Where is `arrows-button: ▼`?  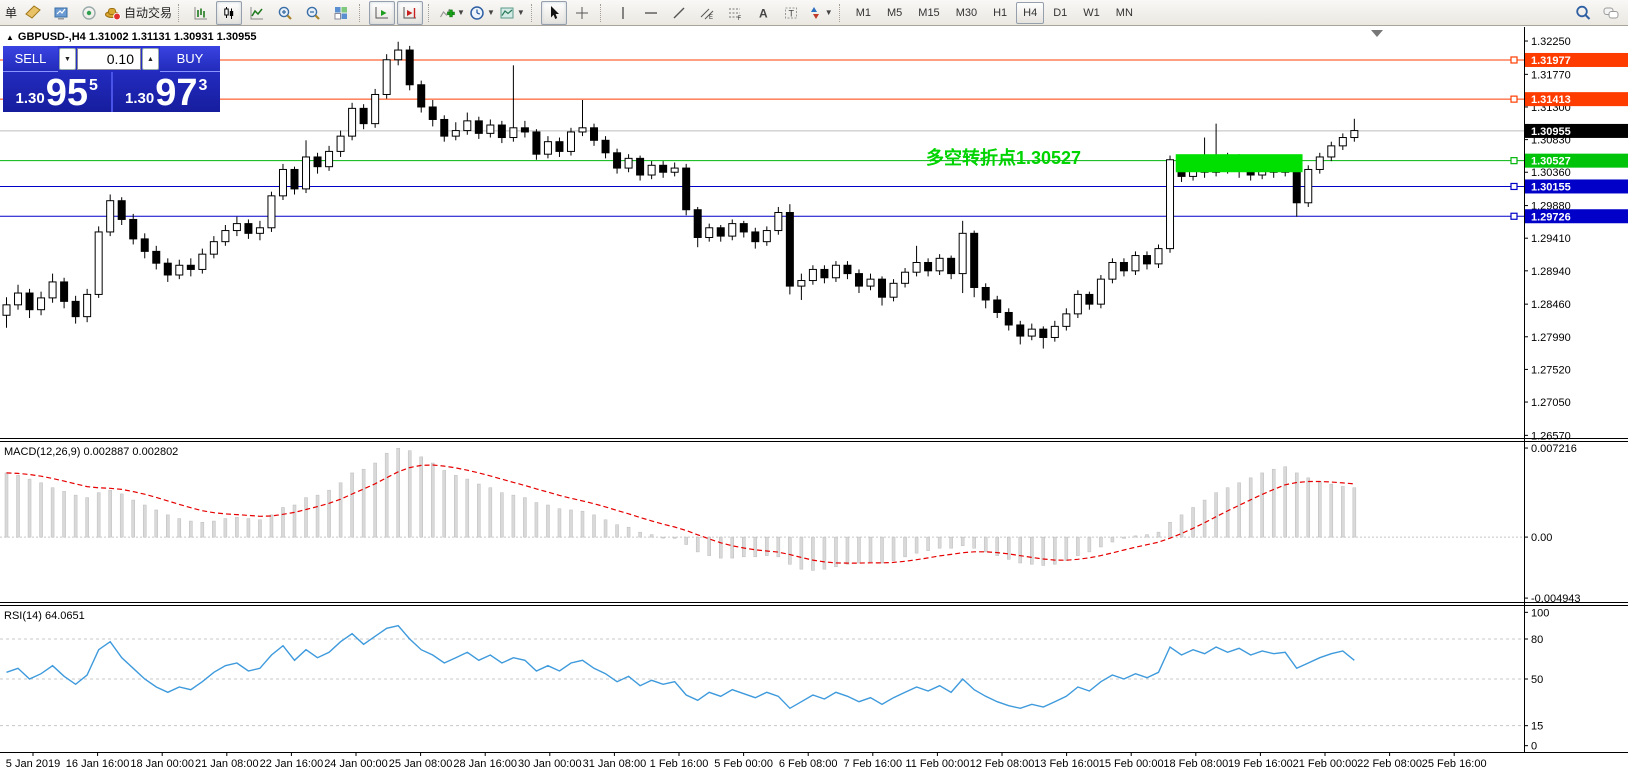 arrows-button: ▼ is located at coordinates (820, 13).